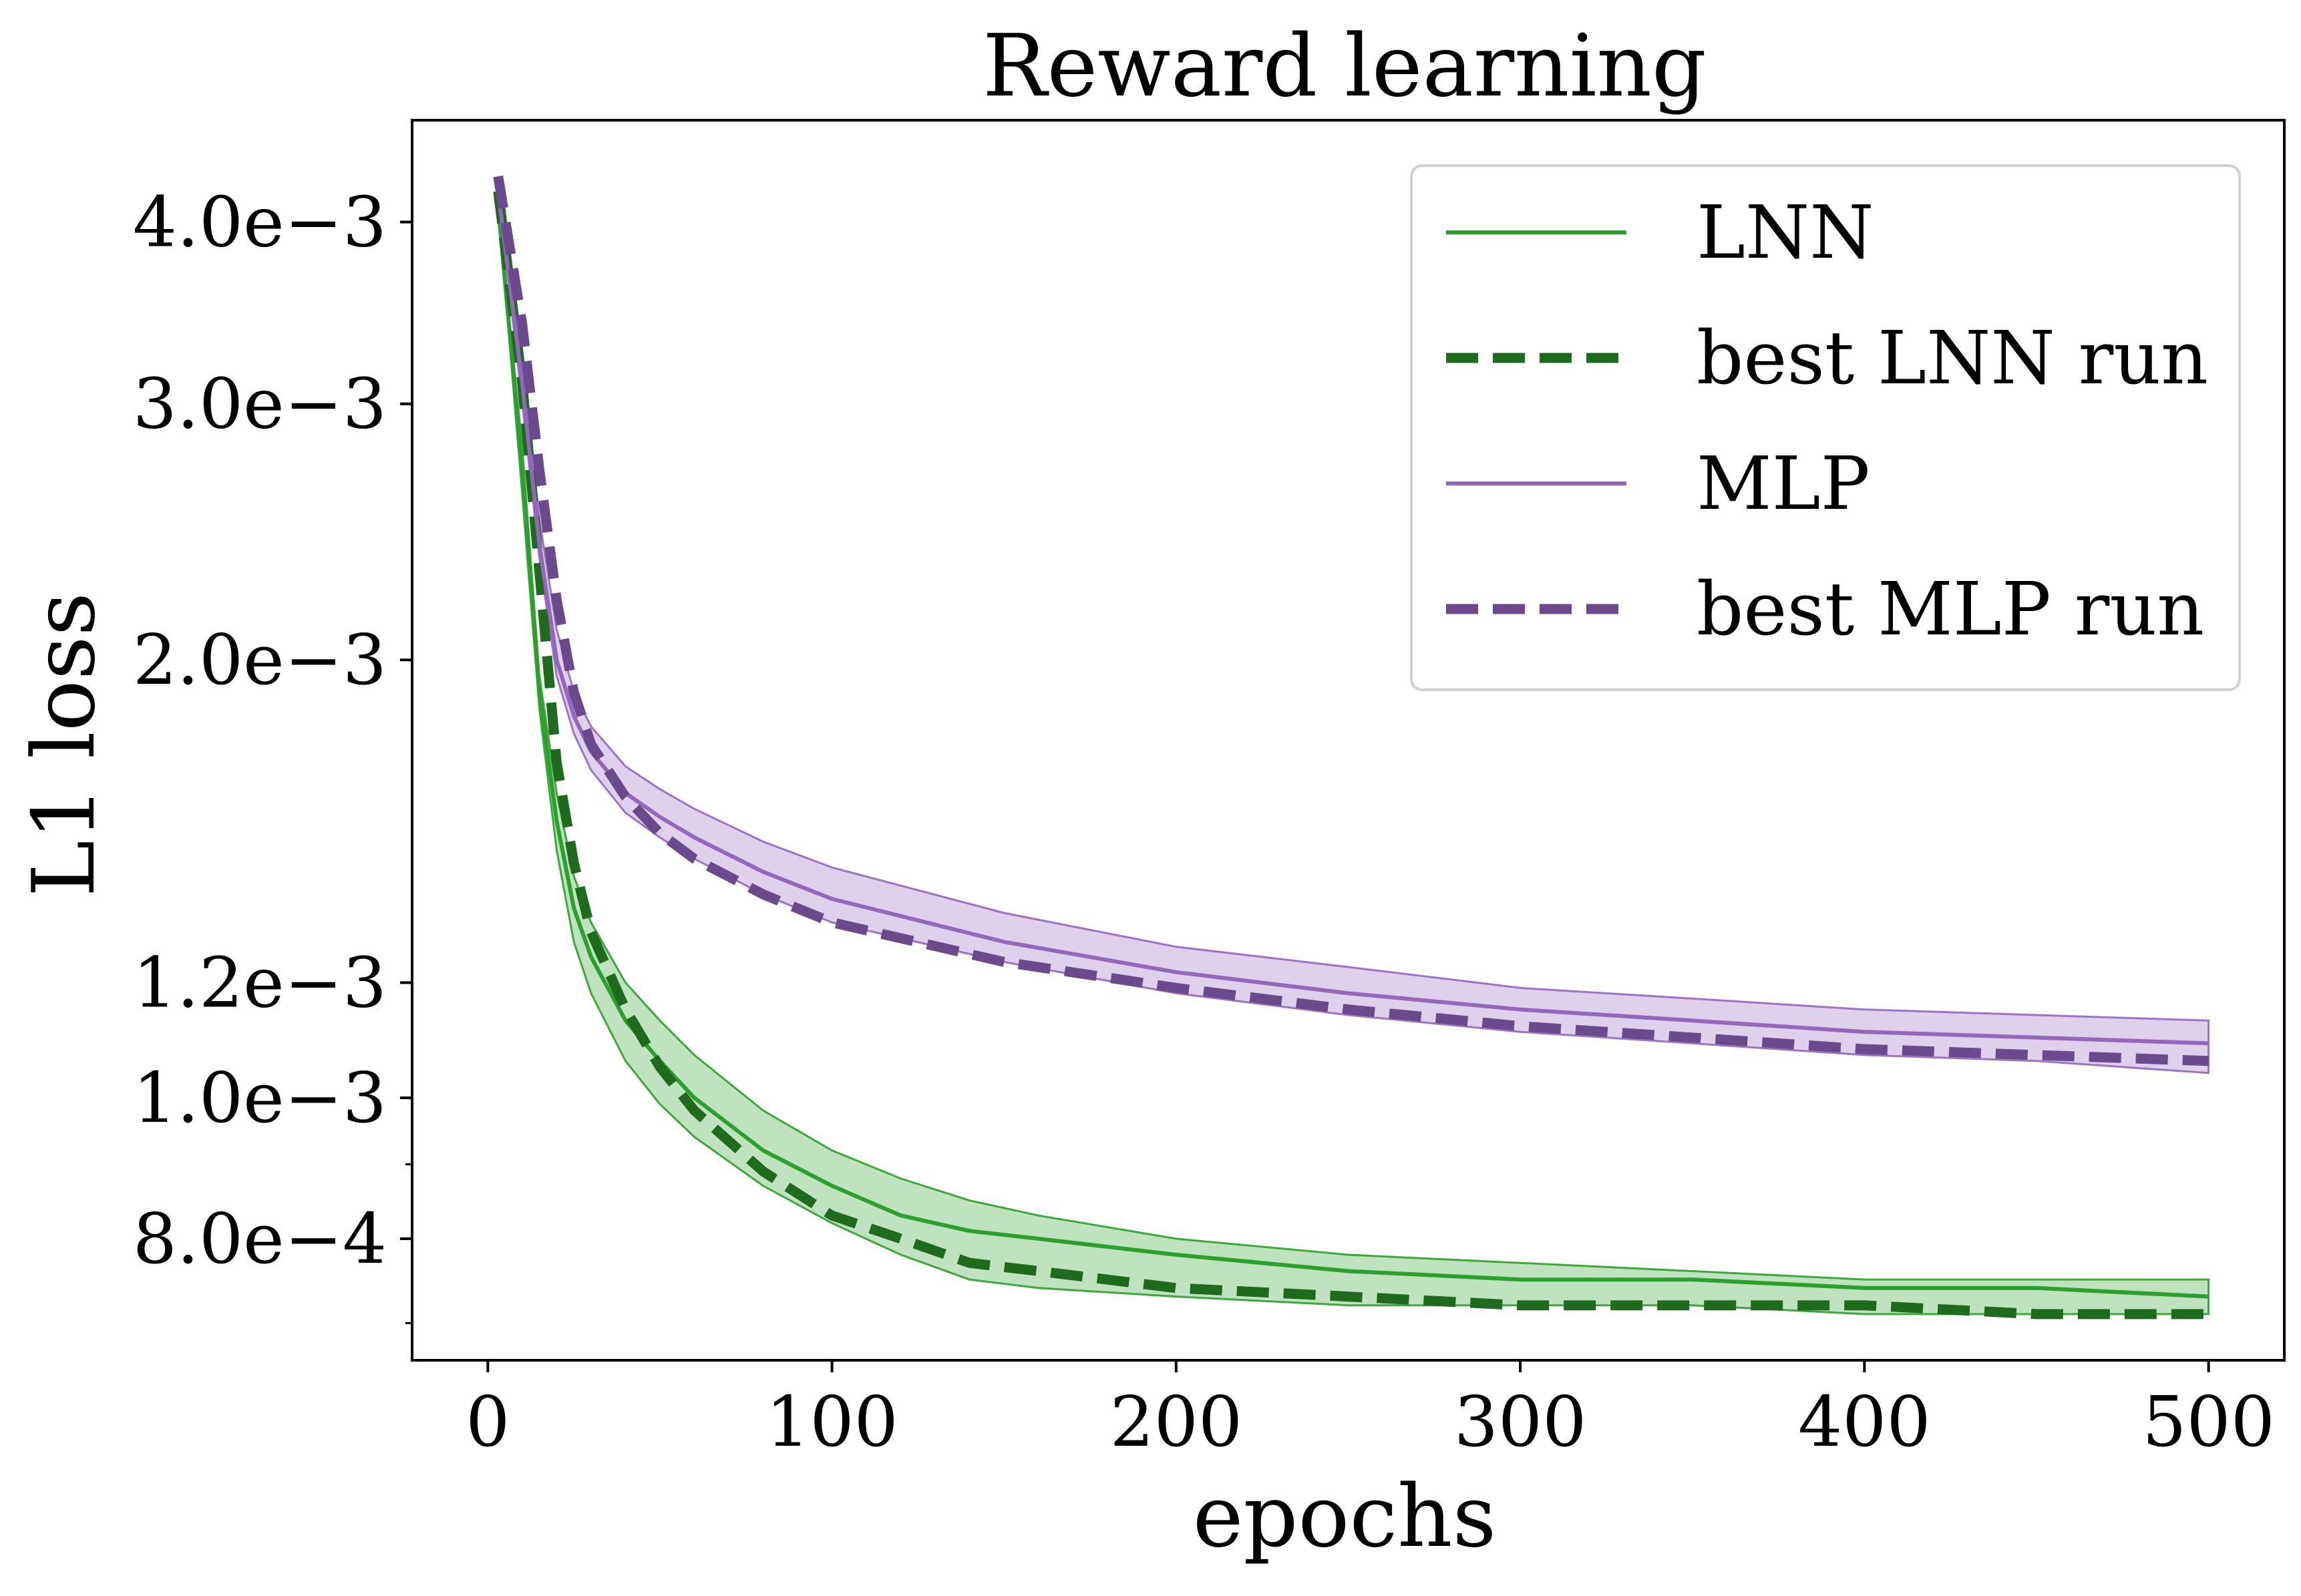 The height and width of the screenshot is (1596, 2301). Describe the element at coordinates (1345, 67) in the screenshot. I see `chart-title: Reward learning` at that location.